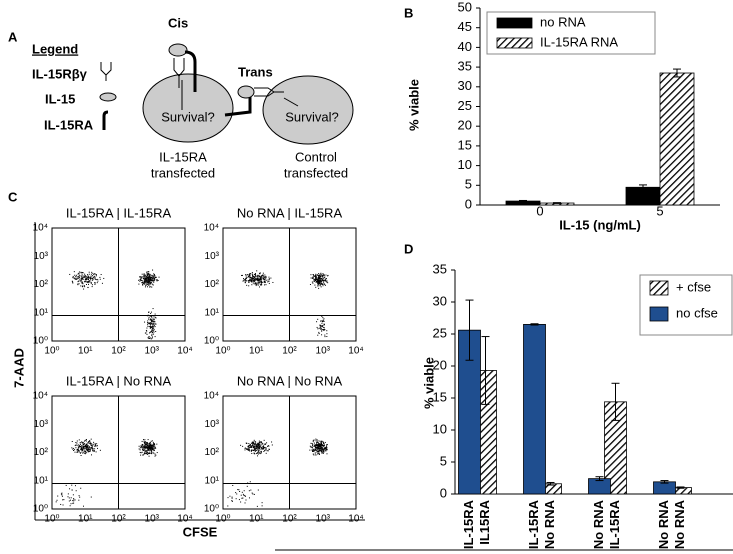 This screenshot has height=554, width=733. What do you see at coordinates (211, 396) in the screenshot?
I see `y-tick-label: 10⁴` at bounding box center [211, 396].